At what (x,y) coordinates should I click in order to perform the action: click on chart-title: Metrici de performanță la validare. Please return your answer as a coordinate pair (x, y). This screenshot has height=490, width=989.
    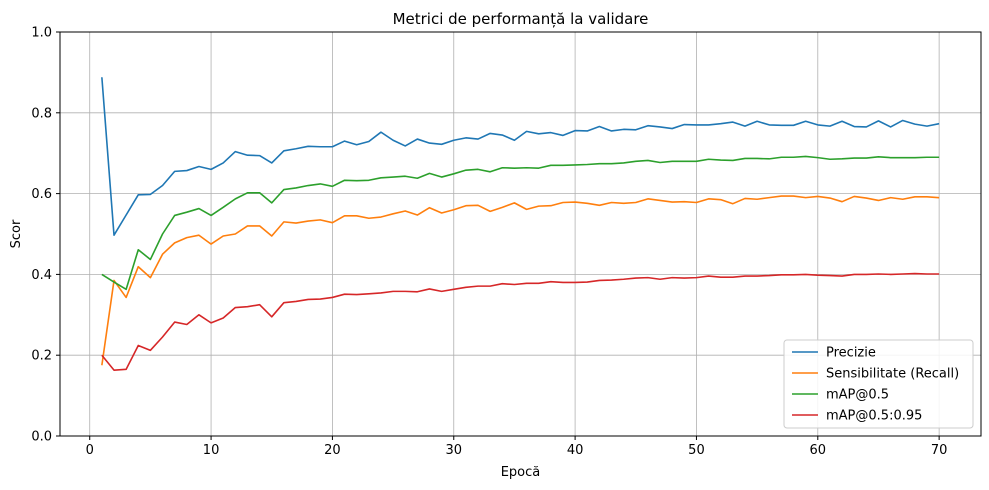
    Looking at the image, I should click on (521, 19).